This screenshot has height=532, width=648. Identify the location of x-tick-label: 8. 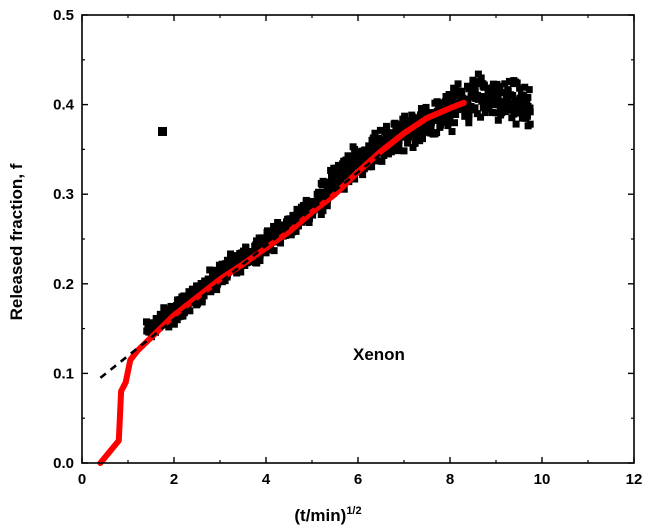
(450, 479).